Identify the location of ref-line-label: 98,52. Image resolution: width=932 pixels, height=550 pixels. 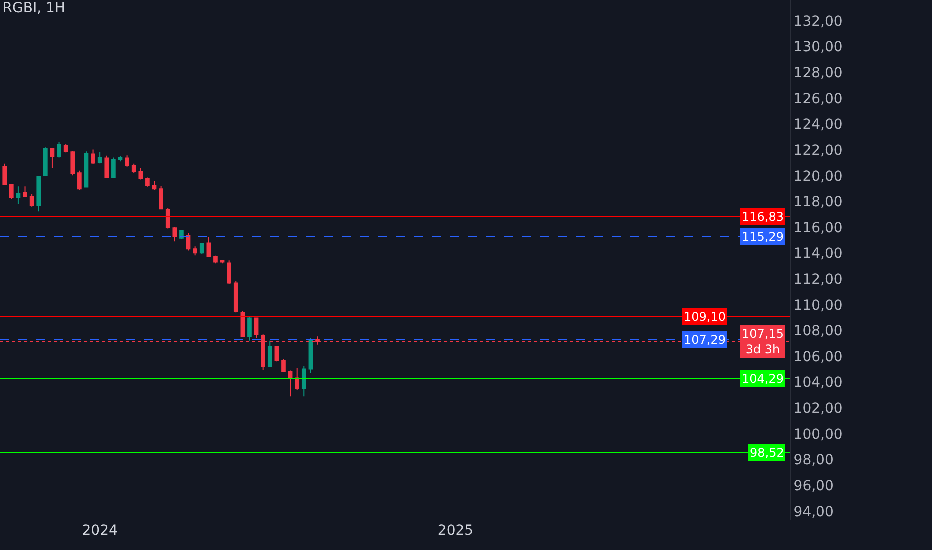
(767, 453).